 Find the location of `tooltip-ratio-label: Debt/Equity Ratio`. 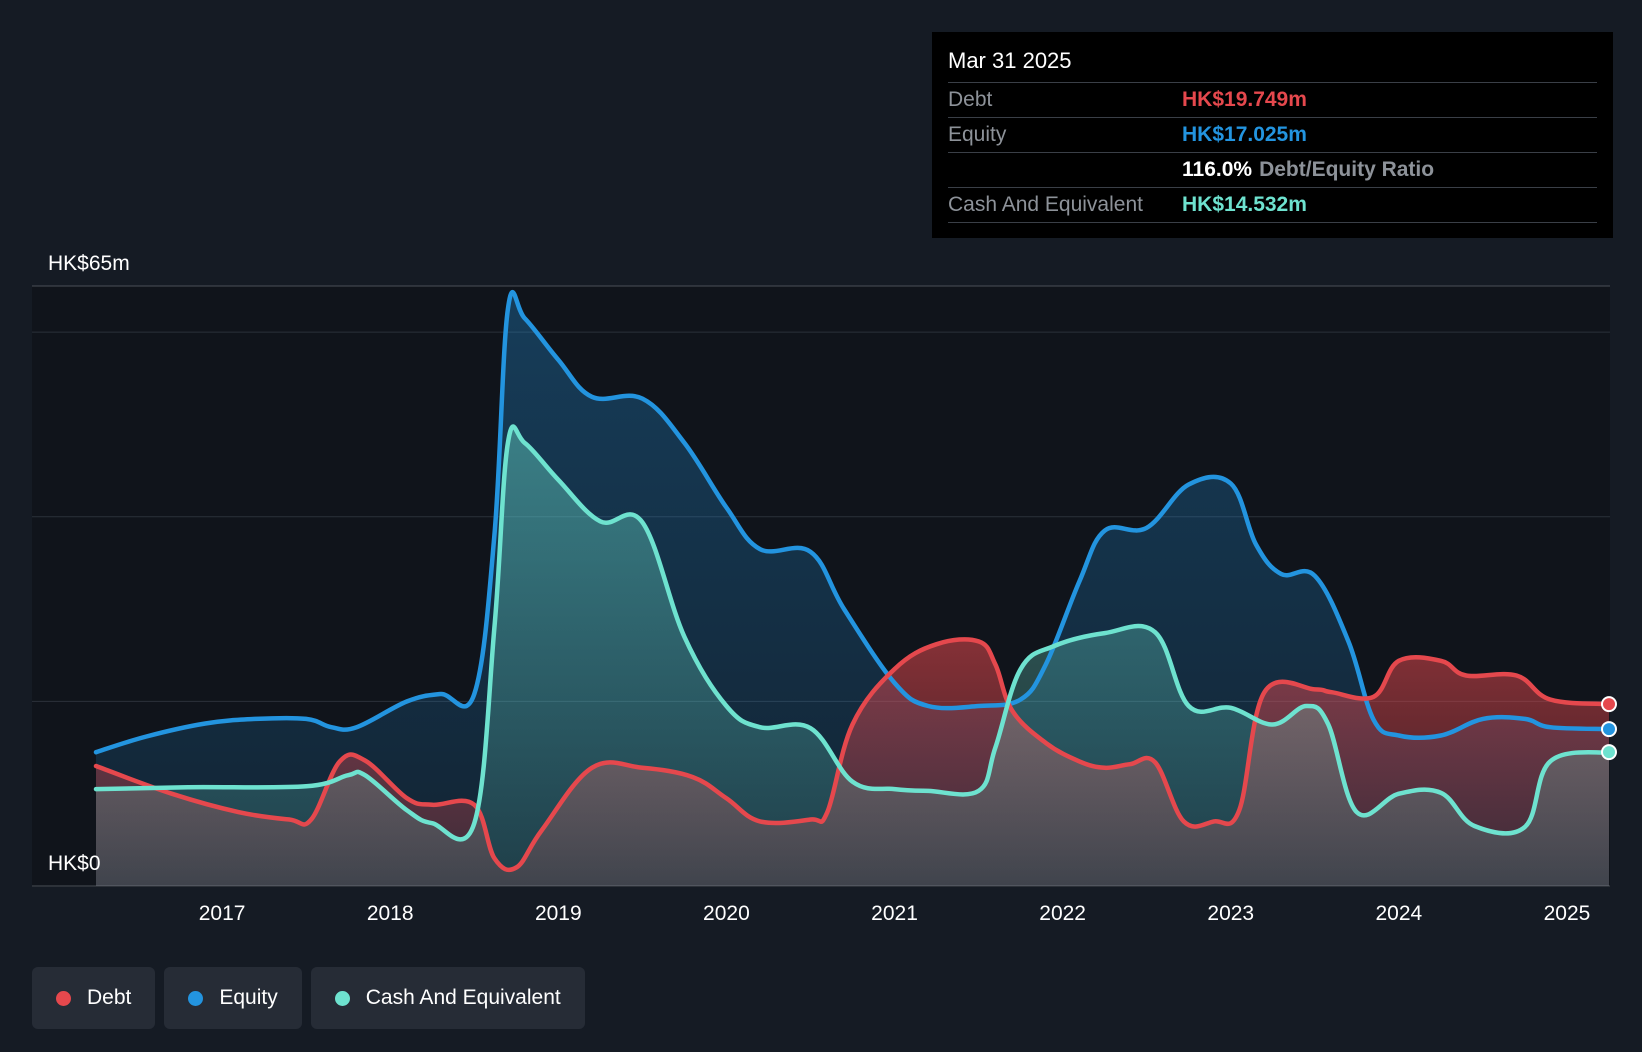

tooltip-ratio-label: Debt/Equity Ratio is located at coordinates (1347, 169).